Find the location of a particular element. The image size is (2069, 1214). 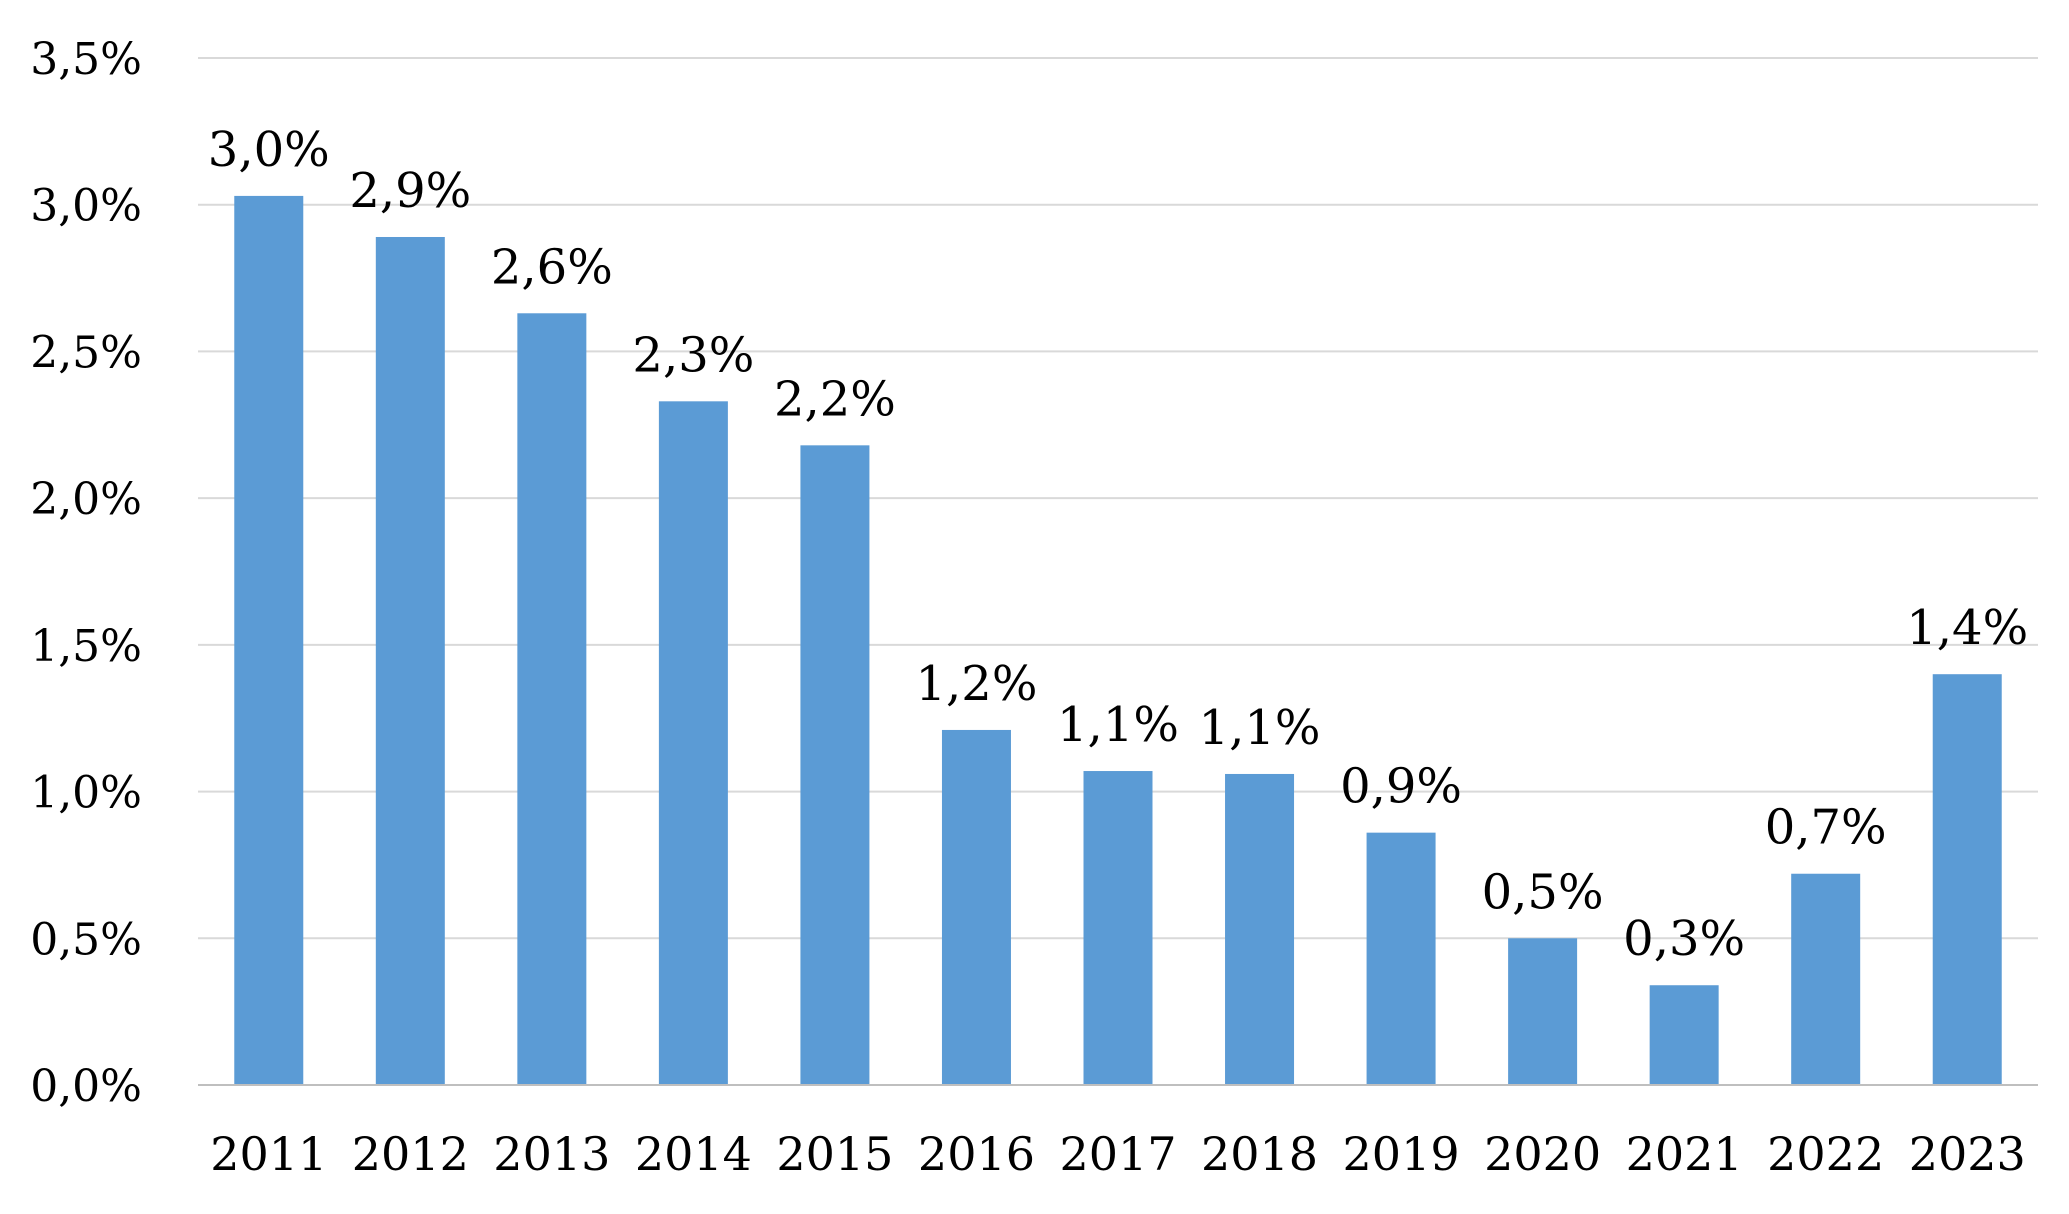

x-tick-label: 2014 is located at coordinates (693, 1154).